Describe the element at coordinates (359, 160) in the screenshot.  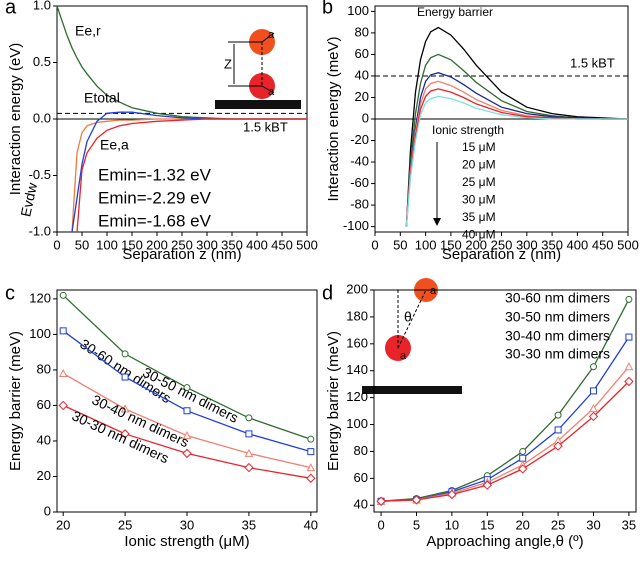
I see `y-tick-label: -40` at that location.